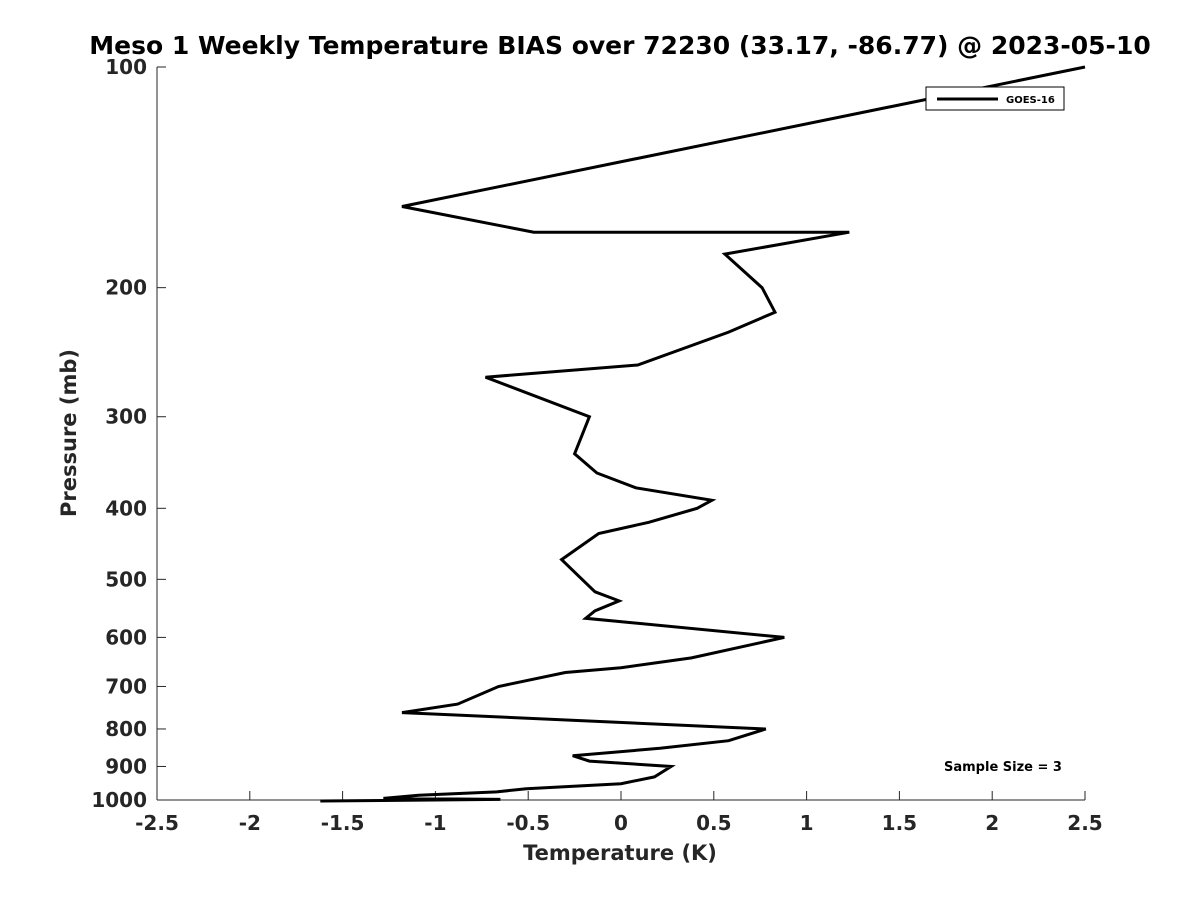 This screenshot has width=1200, height=900. What do you see at coordinates (992, 823) in the screenshot?
I see `x-tick-label: 2` at bounding box center [992, 823].